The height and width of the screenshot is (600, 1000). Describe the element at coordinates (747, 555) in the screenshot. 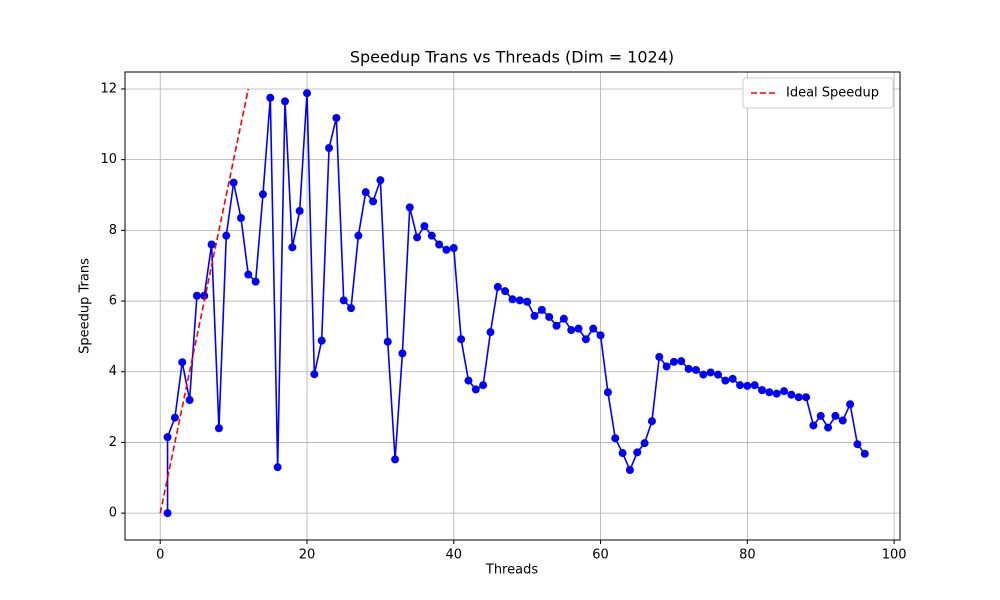

I see `x-tick-label: 80` at that location.